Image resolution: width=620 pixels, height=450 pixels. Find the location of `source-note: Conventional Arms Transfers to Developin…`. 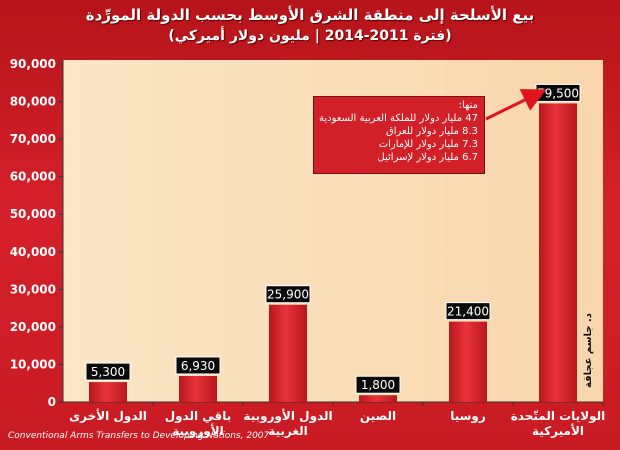

source-note: Conventional Arms Transfers to Developin… is located at coordinates (139, 436).